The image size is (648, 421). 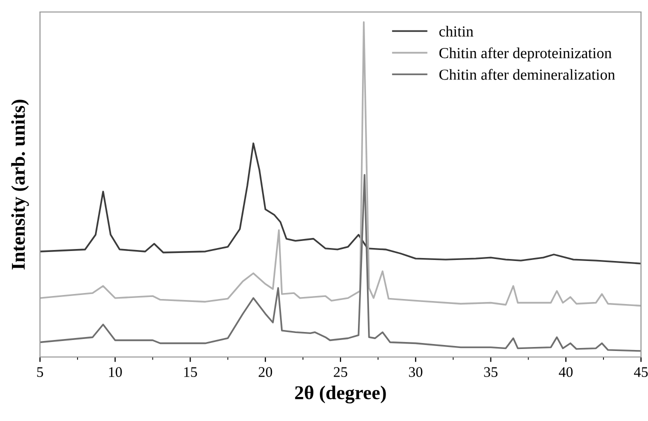 What do you see at coordinates (456, 31) in the screenshot?
I see `legend-label: chitin` at bounding box center [456, 31].